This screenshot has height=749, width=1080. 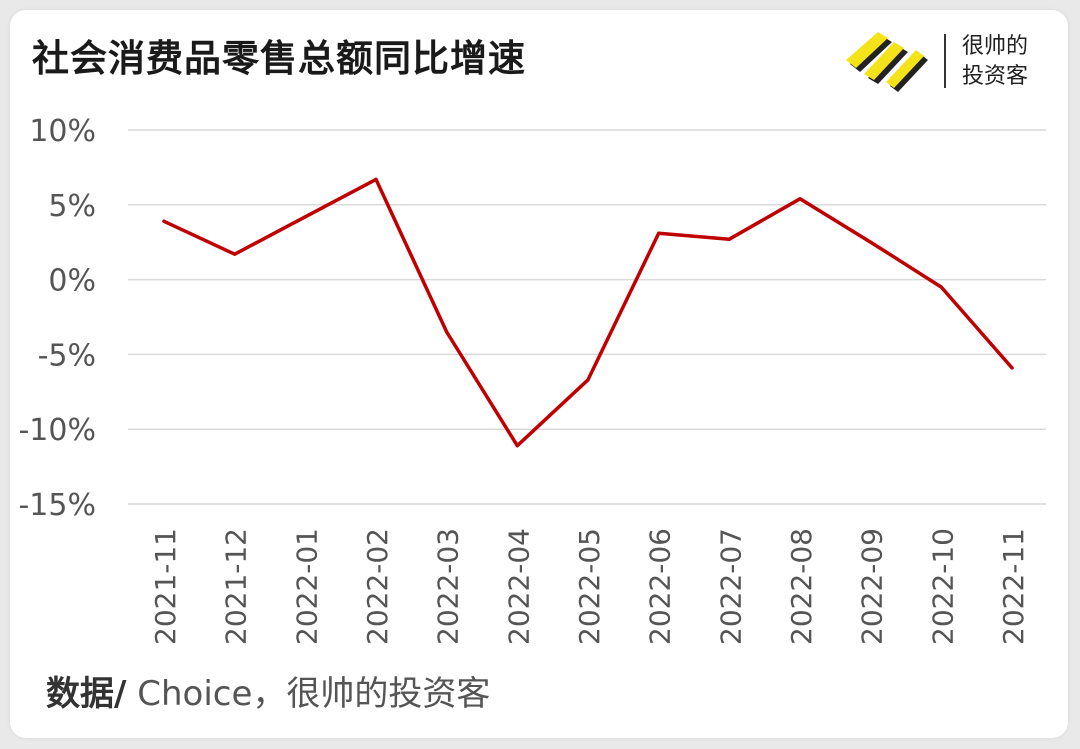 I want to click on x-tick-label: 2021-12, so click(x=236, y=586).